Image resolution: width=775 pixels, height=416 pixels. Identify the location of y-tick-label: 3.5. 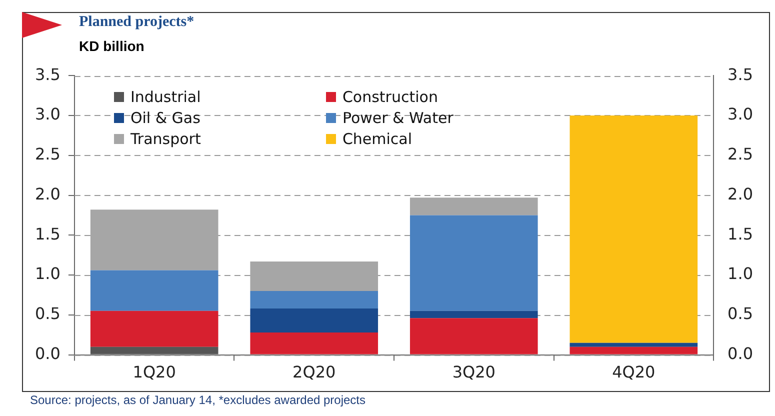
(47, 74).